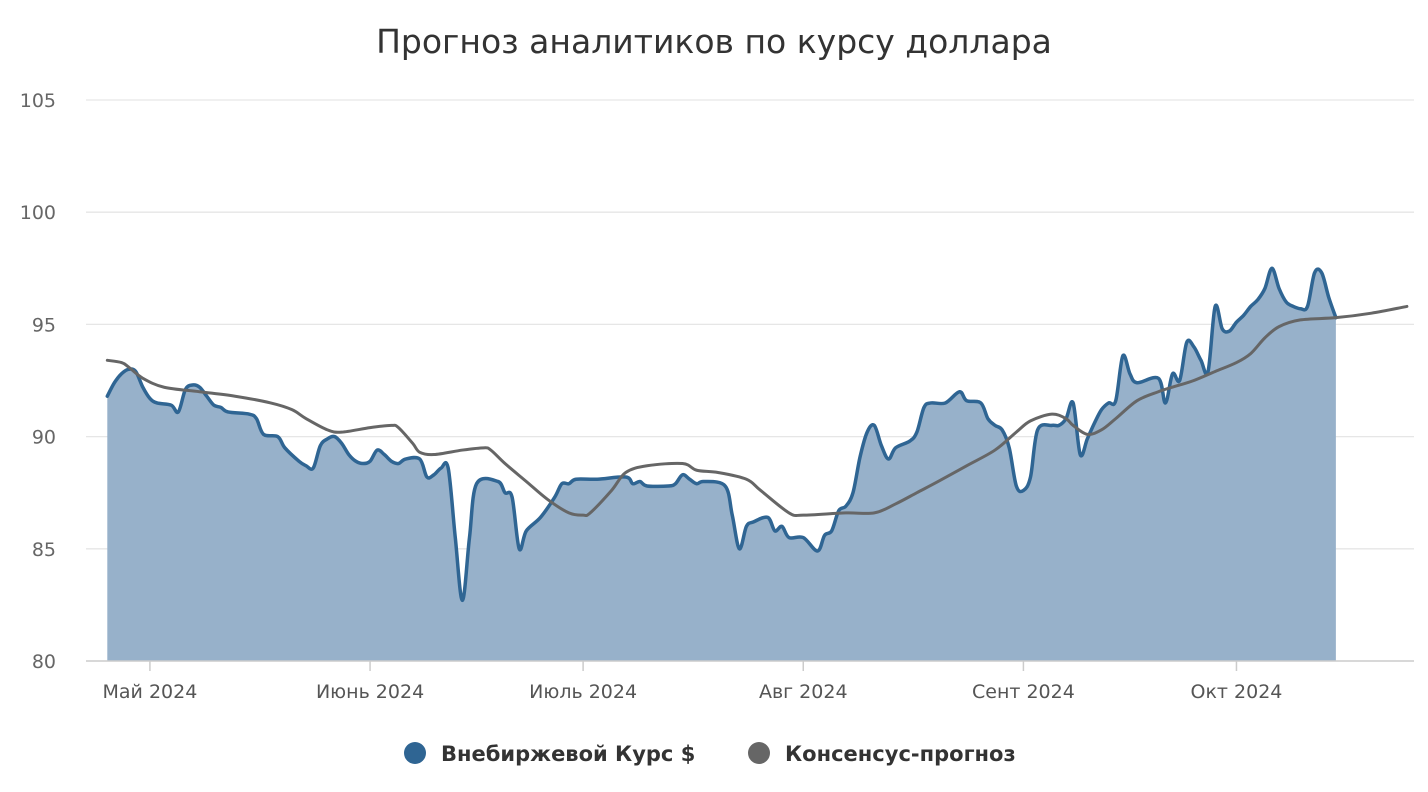 The width and height of the screenshot is (1428, 792). I want to click on x-tick-label: Сент 2024, so click(1023, 692).